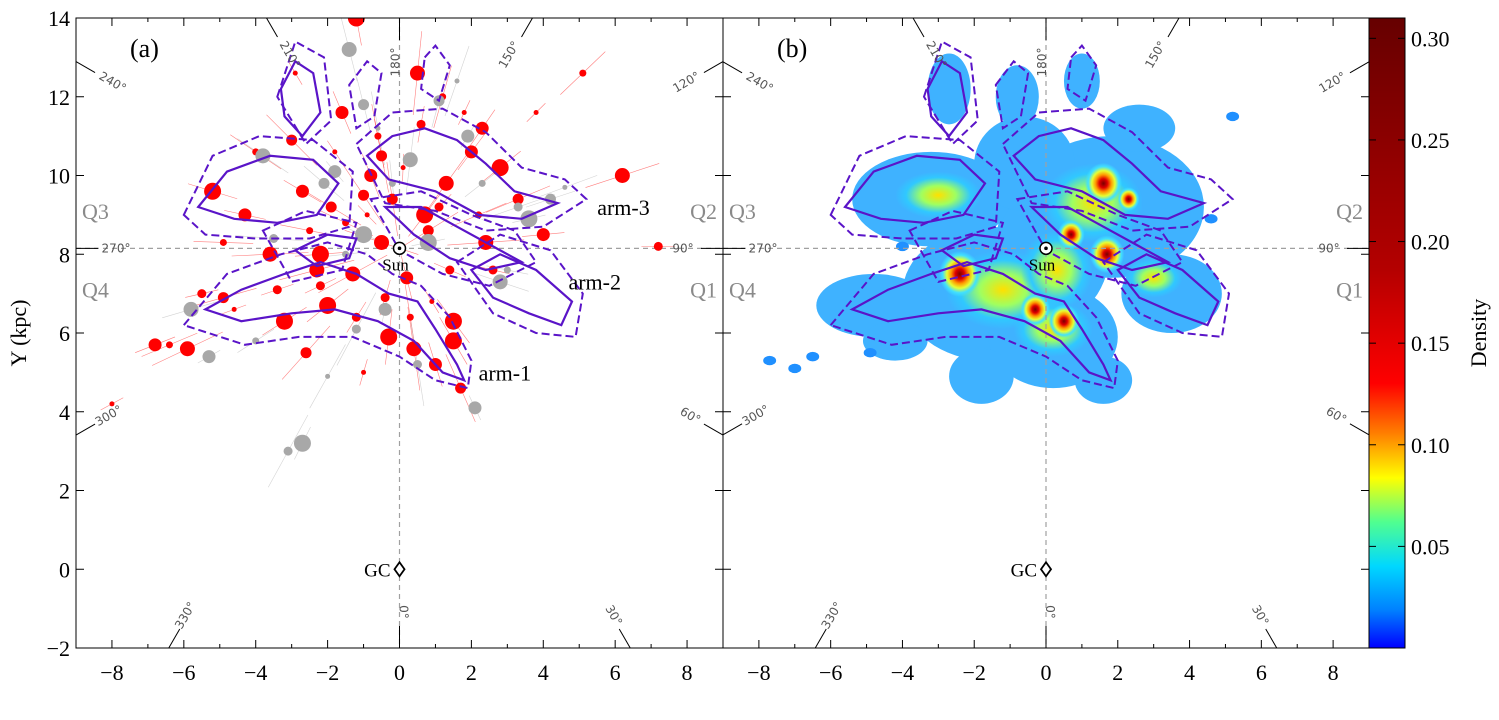 This screenshot has height=720, width=1499. What do you see at coordinates (703, 211) in the screenshot?
I see `quadrant-label: Q2` at bounding box center [703, 211].